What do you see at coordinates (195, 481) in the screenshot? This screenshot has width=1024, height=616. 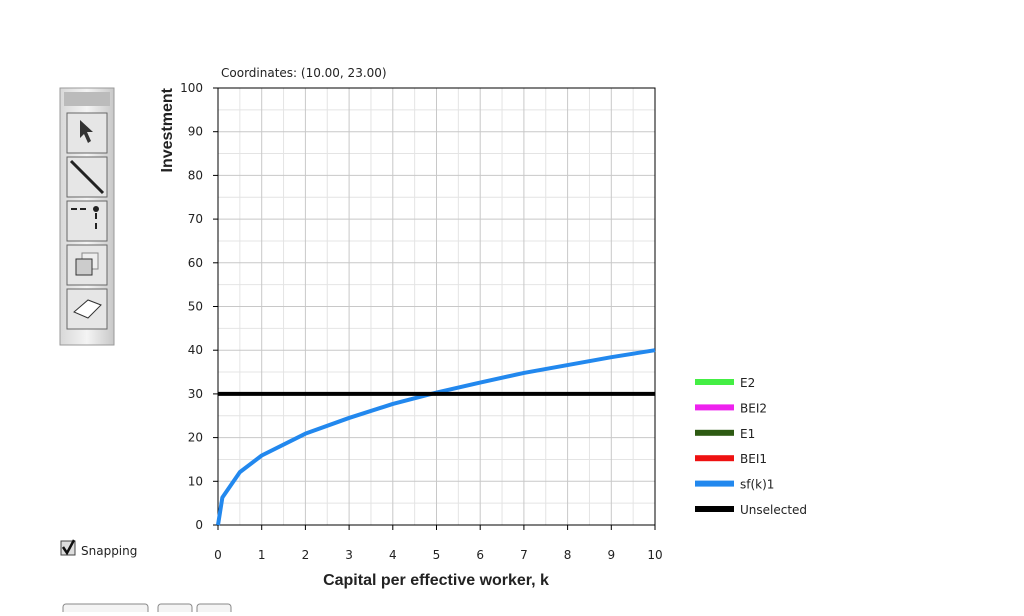 I see `y-tick-label: 10` at bounding box center [195, 481].